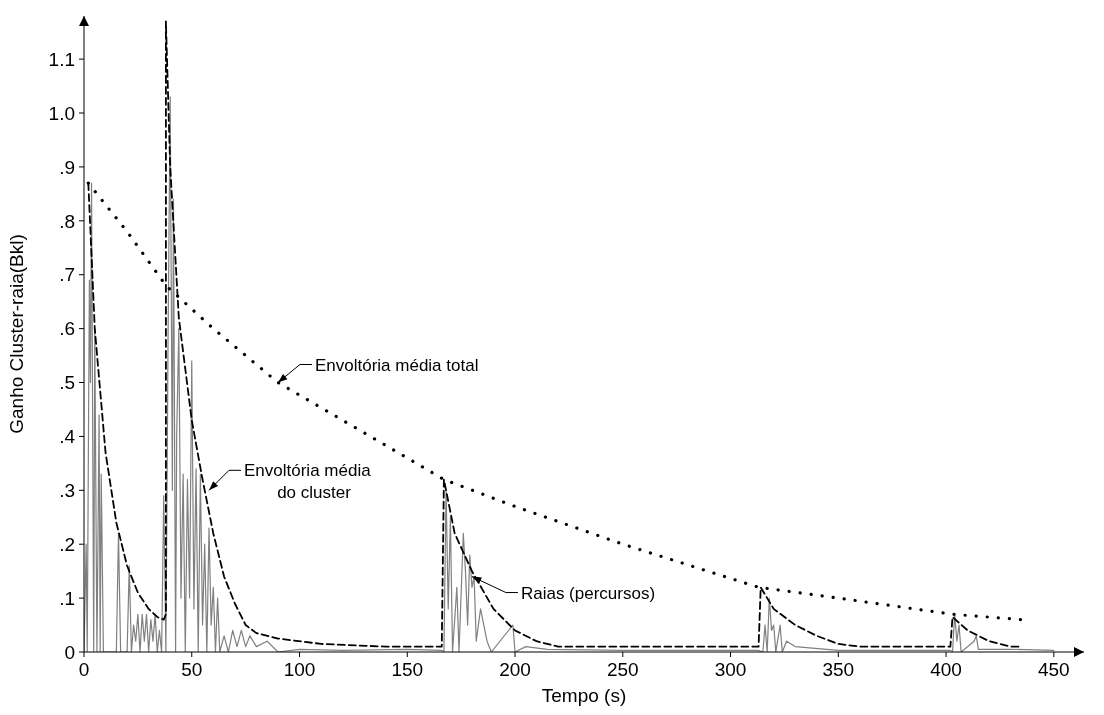 The height and width of the screenshot is (715, 1104). What do you see at coordinates (61, 113) in the screenshot?
I see `y-tick-label: 1.0` at bounding box center [61, 113].